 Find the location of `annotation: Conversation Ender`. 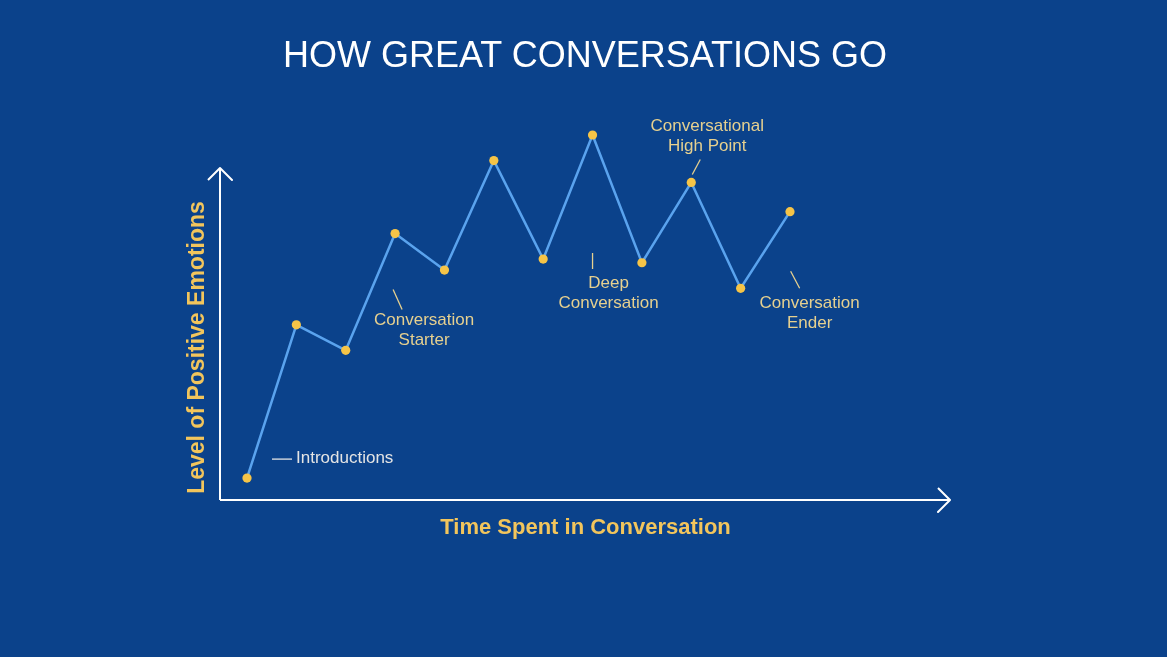

annotation: Conversation Ender is located at coordinates (809, 313).